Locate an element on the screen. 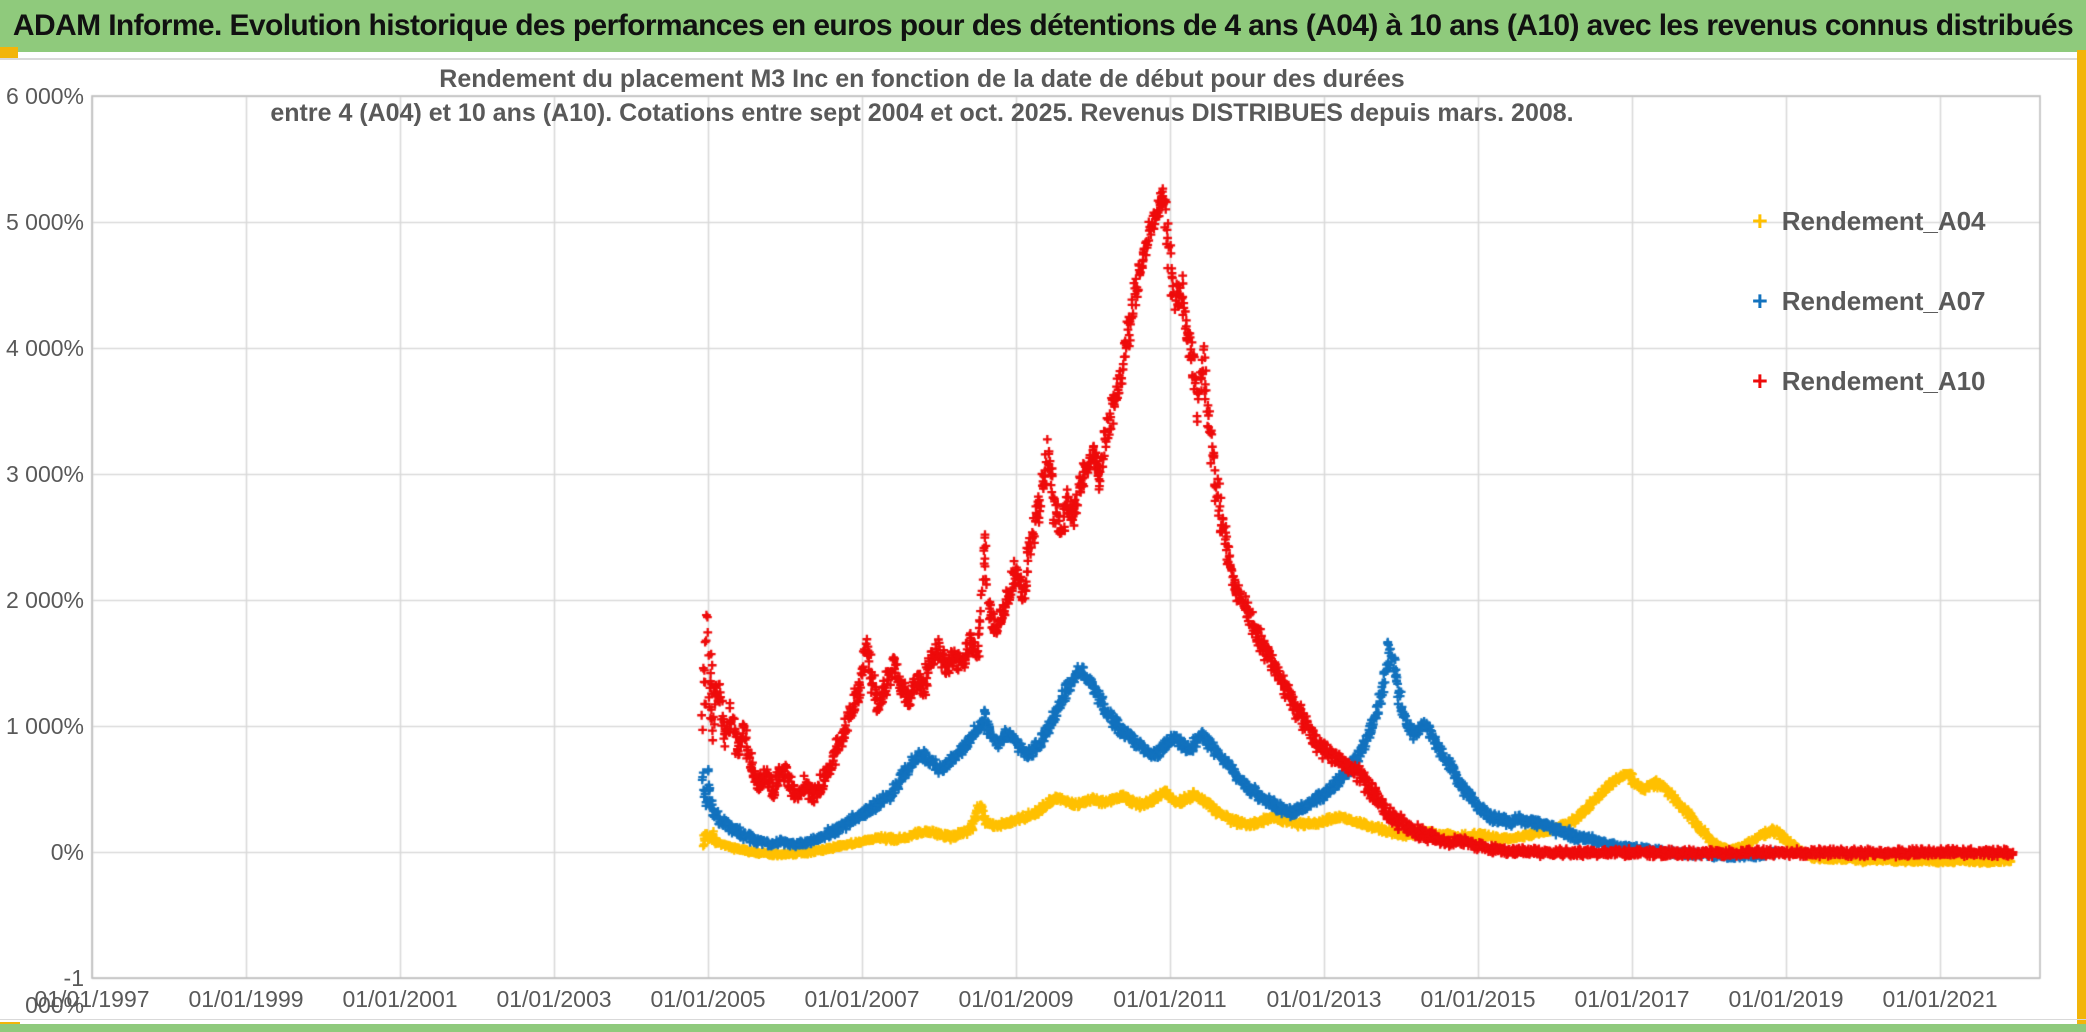  legend-item-rendement_a10: + Rendement_A10 is located at coordinates (1869, 381).